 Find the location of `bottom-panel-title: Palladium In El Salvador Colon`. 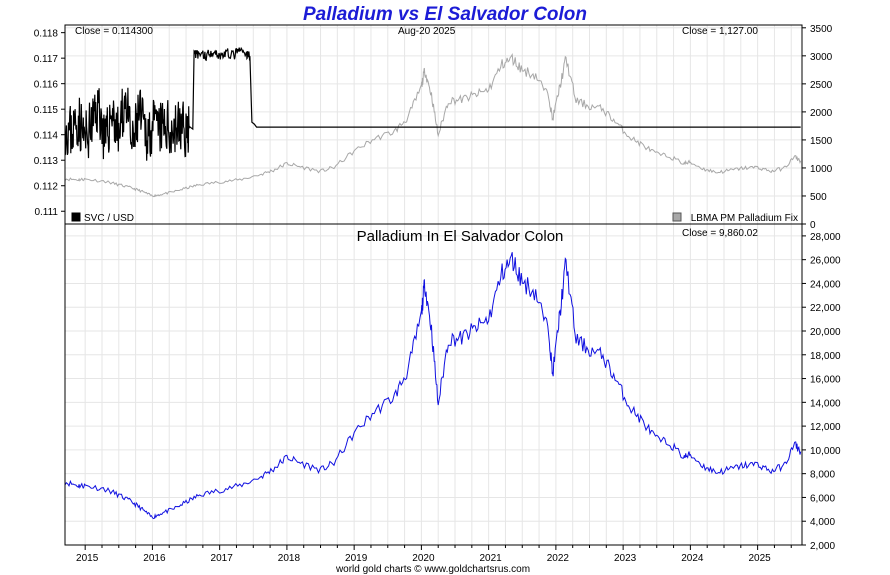

bottom-panel-title: Palladium In El Salvador Colon is located at coordinates (460, 236).